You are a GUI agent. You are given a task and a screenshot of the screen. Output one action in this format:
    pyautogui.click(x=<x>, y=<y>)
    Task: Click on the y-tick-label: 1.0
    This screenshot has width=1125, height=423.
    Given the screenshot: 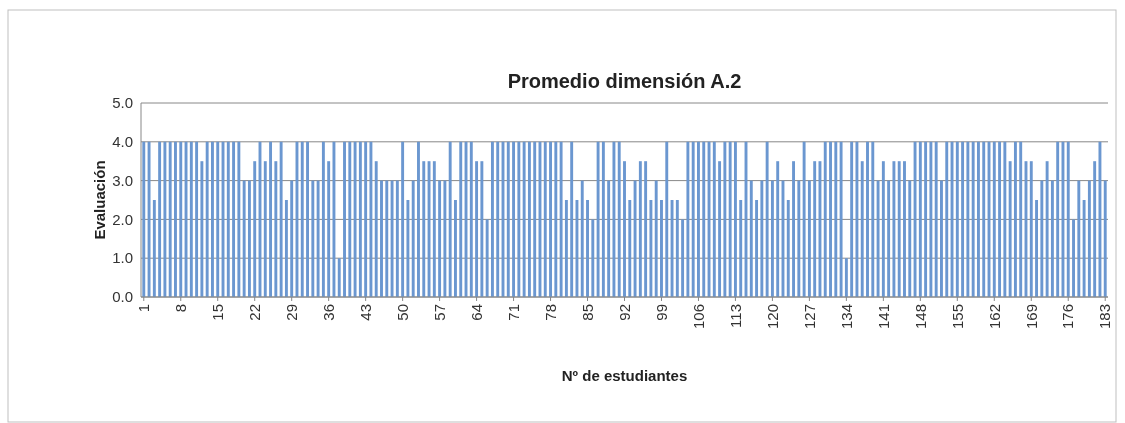 What is the action you would take?
    pyautogui.click(x=122, y=258)
    